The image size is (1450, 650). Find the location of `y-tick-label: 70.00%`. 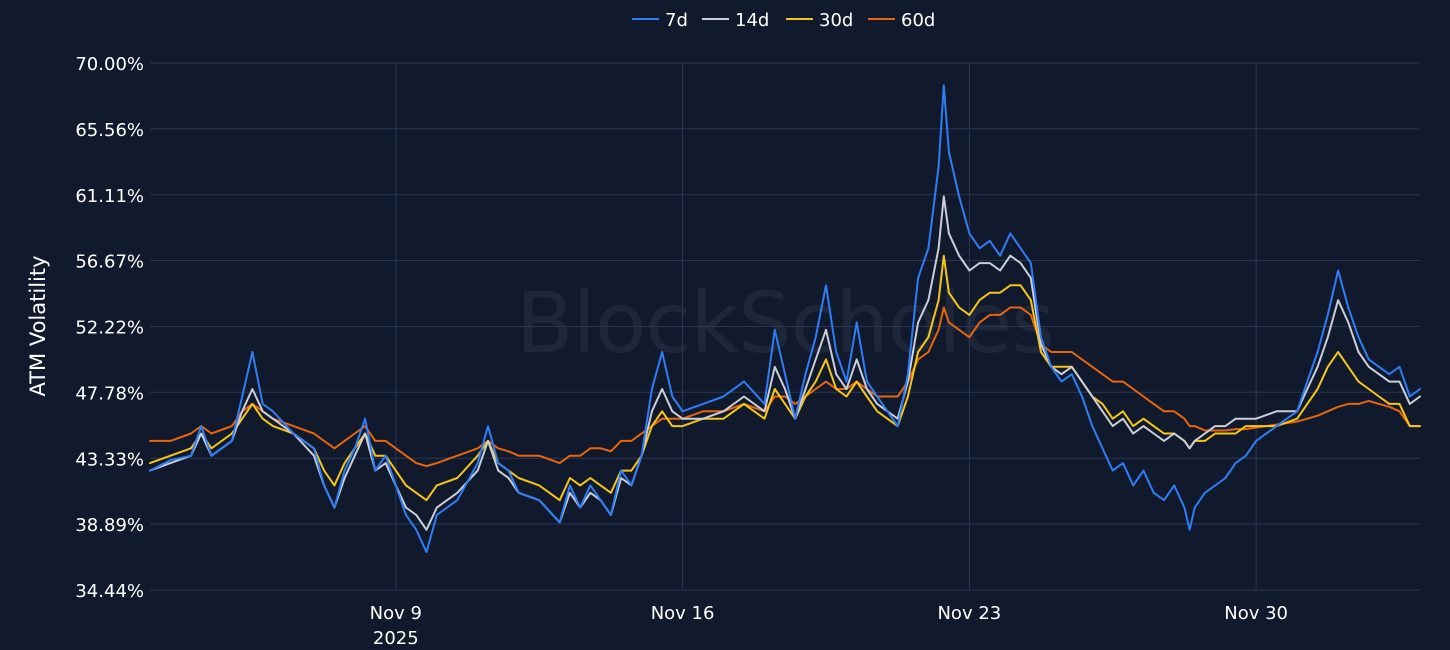

y-tick-label: 70.00% is located at coordinates (109, 64).